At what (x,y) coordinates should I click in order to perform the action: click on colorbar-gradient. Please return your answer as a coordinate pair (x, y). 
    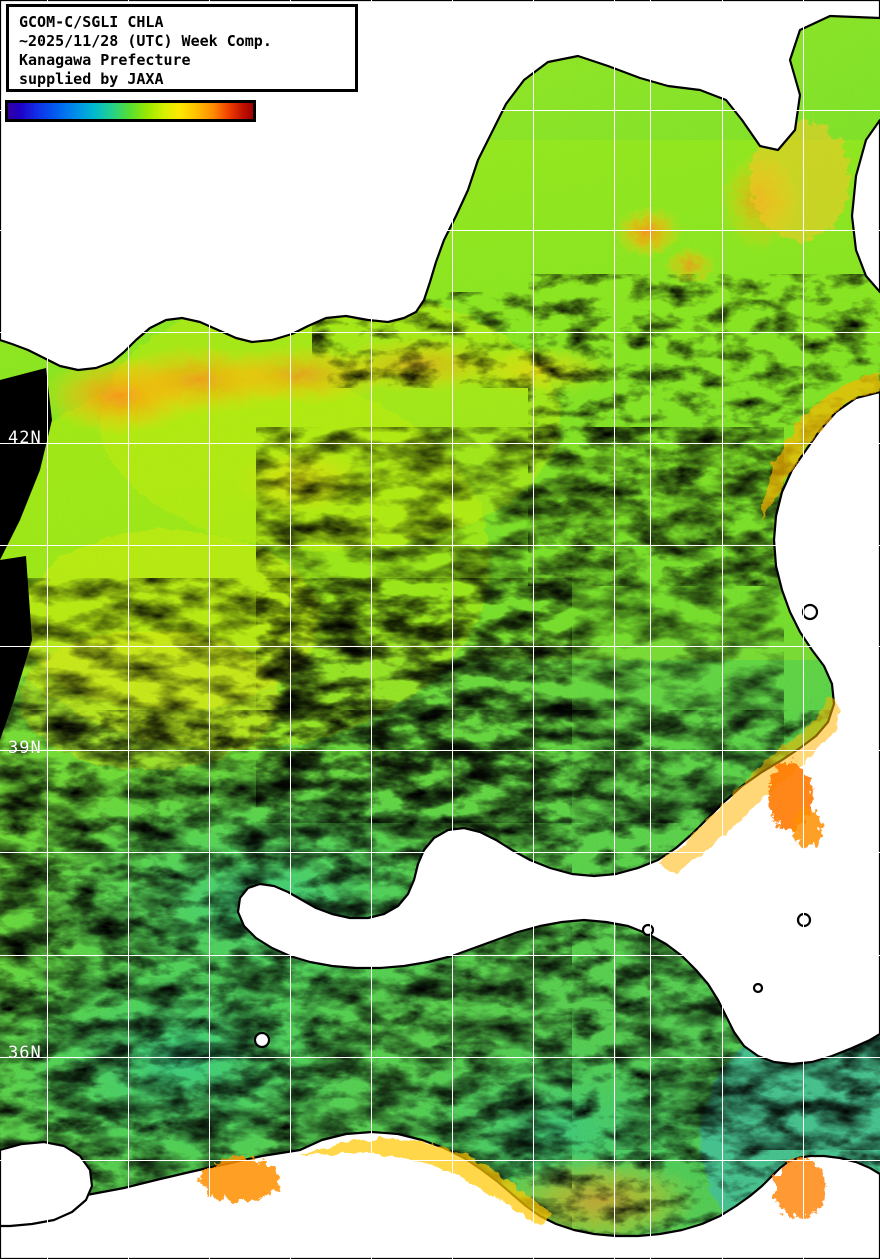
    Looking at the image, I should click on (130, 111).